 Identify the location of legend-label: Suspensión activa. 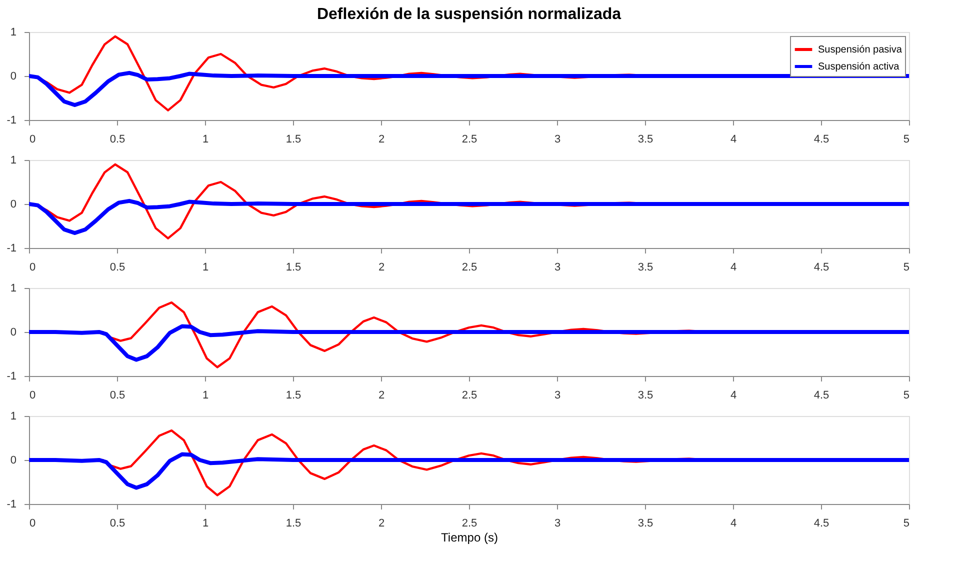
(859, 67).